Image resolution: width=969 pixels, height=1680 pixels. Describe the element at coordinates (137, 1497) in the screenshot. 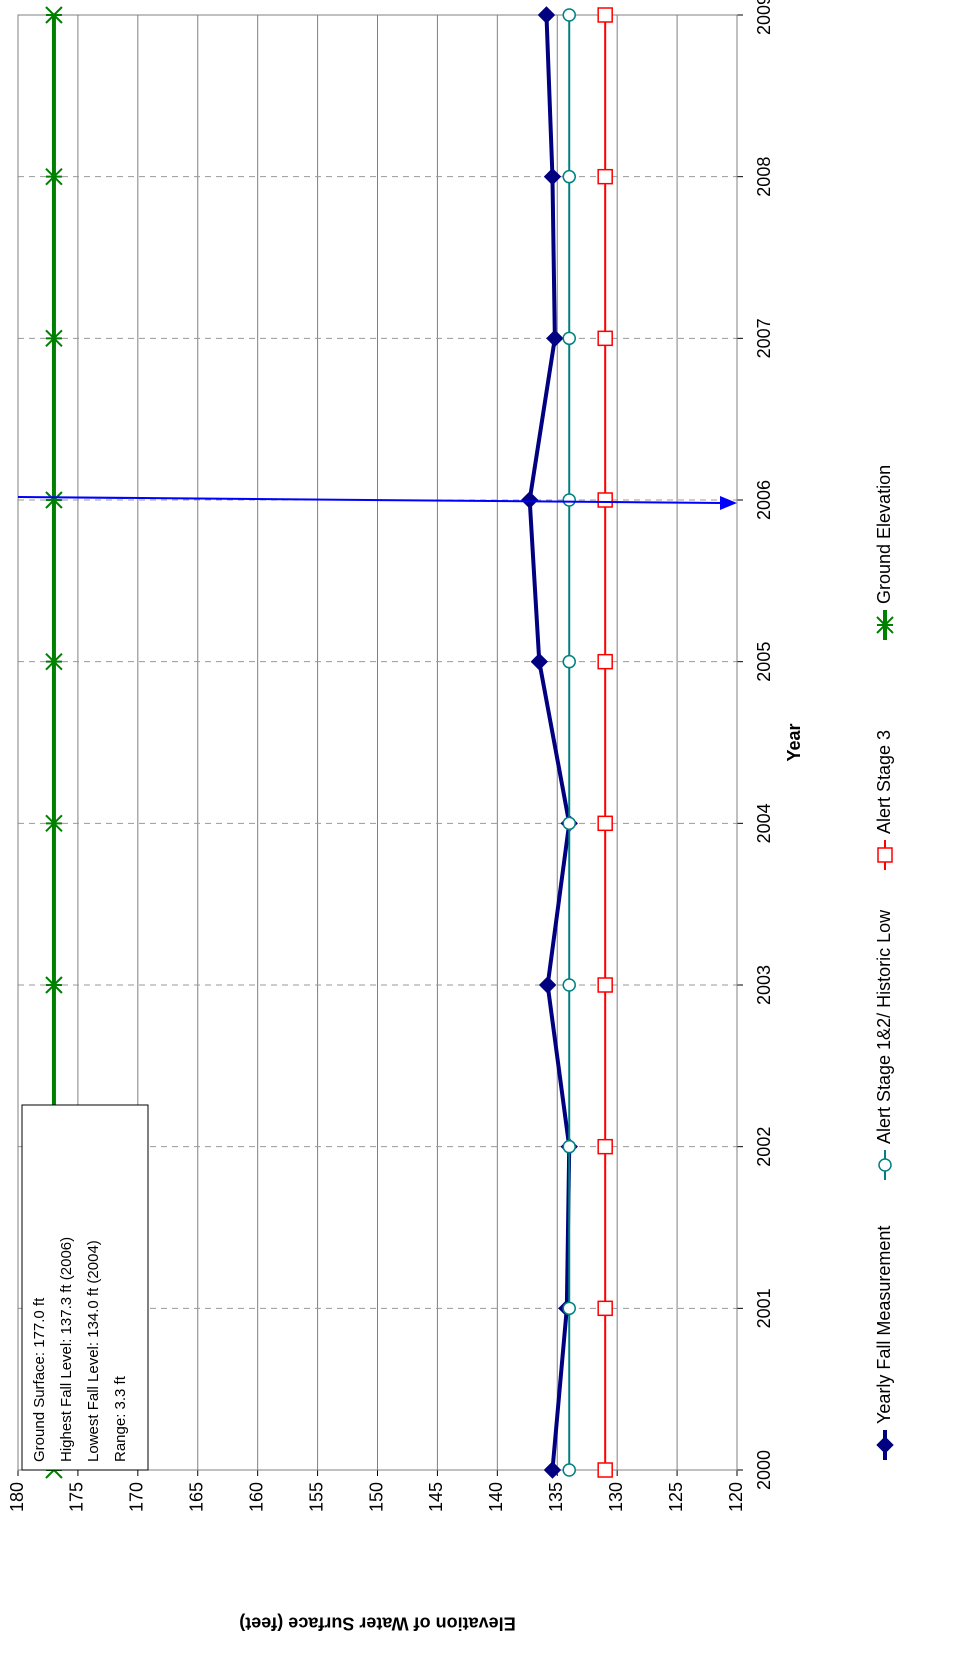

I see `y-tick-label: 170` at that location.